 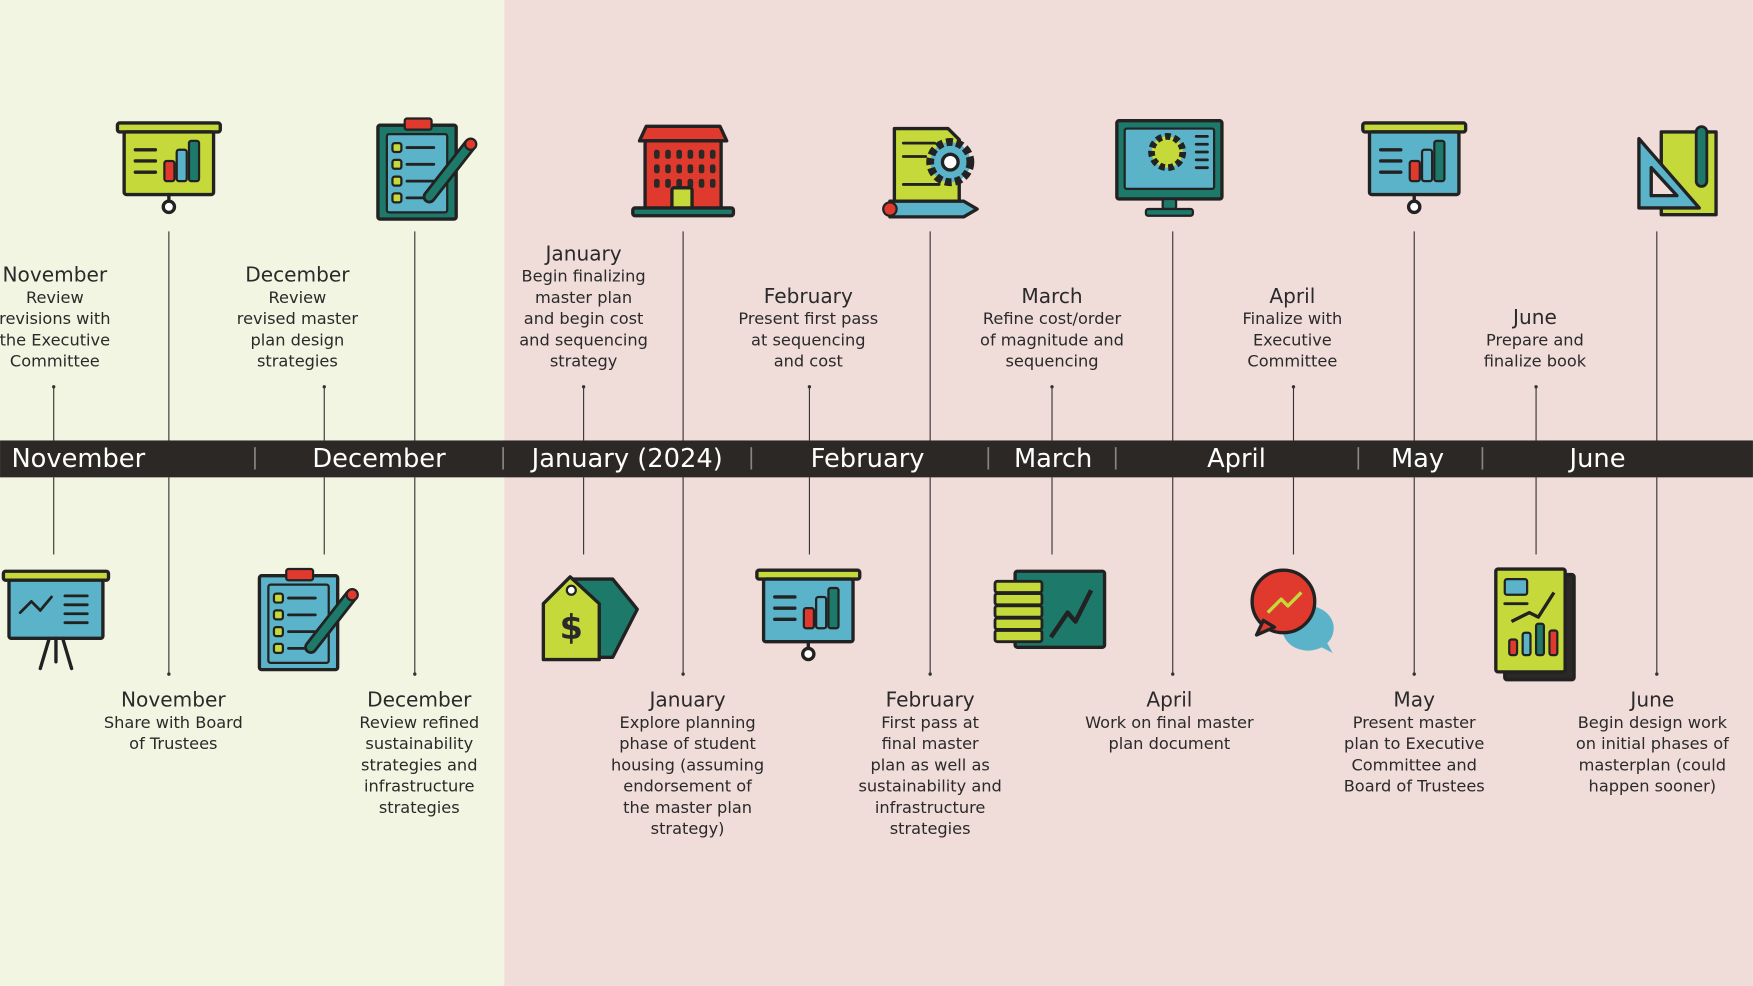 I want to click on event-text: Prepare and, so click(x=1535, y=339).